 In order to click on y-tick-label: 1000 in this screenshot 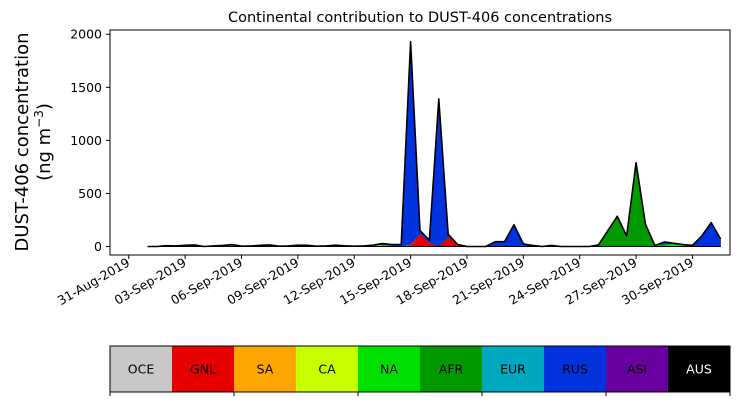, I will do `click(86, 140)`.